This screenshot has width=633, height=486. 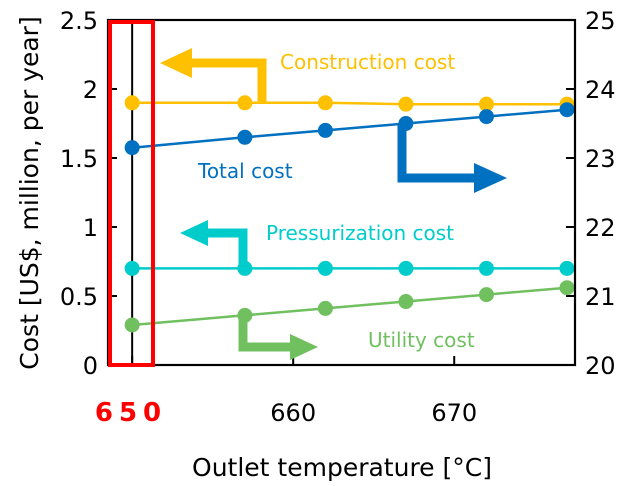 What do you see at coordinates (79, 297) in the screenshot?
I see `y-left-tick-label: 0.5` at bounding box center [79, 297].